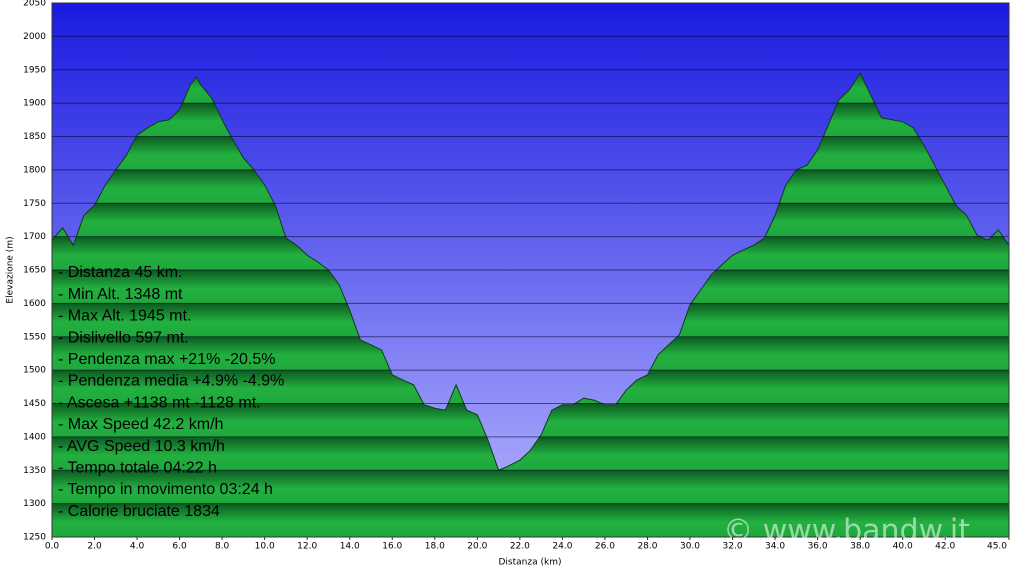 The image size is (1024, 575). I want to click on x-tick-label: 4.0, so click(137, 547).